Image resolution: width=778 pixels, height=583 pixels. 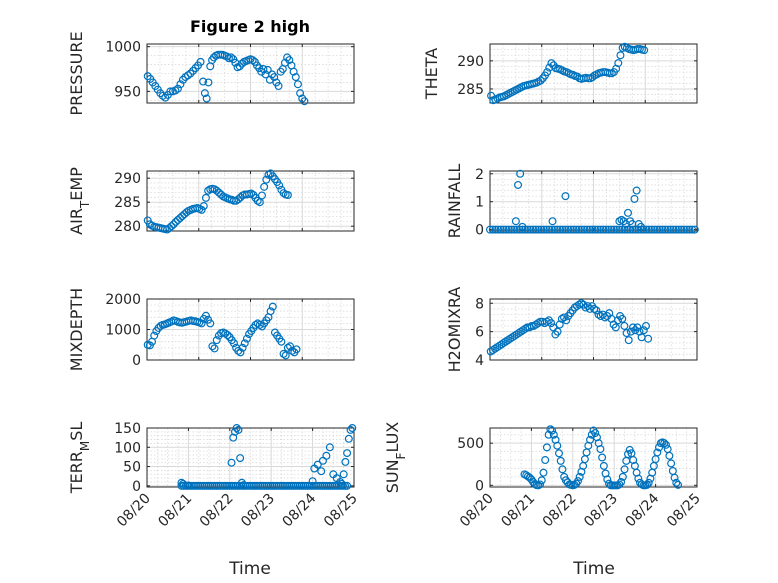 What do you see at coordinates (127, 179) in the screenshot?
I see `y-tick-label: 290` at bounding box center [127, 179].